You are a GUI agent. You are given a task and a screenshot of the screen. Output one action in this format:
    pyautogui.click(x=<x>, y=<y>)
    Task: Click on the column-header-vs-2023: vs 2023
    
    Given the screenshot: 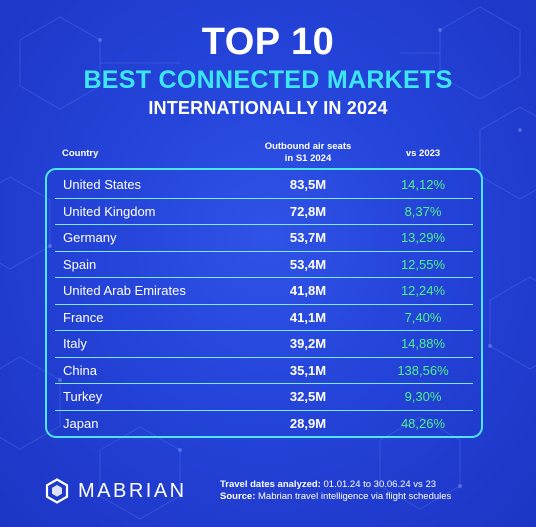 What is the action you would take?
    pyautogui.click(x=423, y=153)
    